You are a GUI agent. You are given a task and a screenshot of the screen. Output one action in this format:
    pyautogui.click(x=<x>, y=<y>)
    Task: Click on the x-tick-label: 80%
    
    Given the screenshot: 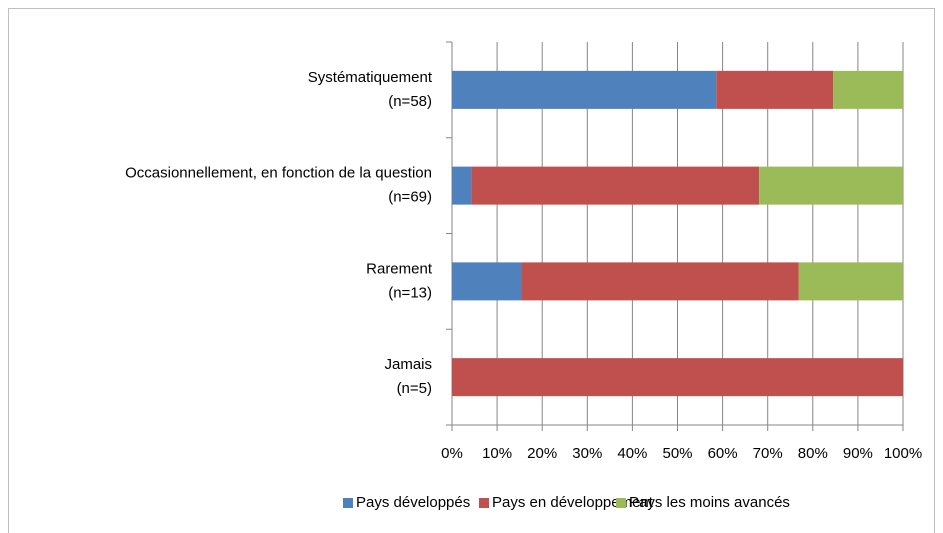 What is the action you would take?
    pyautogui.click(x=813, y=453)
    